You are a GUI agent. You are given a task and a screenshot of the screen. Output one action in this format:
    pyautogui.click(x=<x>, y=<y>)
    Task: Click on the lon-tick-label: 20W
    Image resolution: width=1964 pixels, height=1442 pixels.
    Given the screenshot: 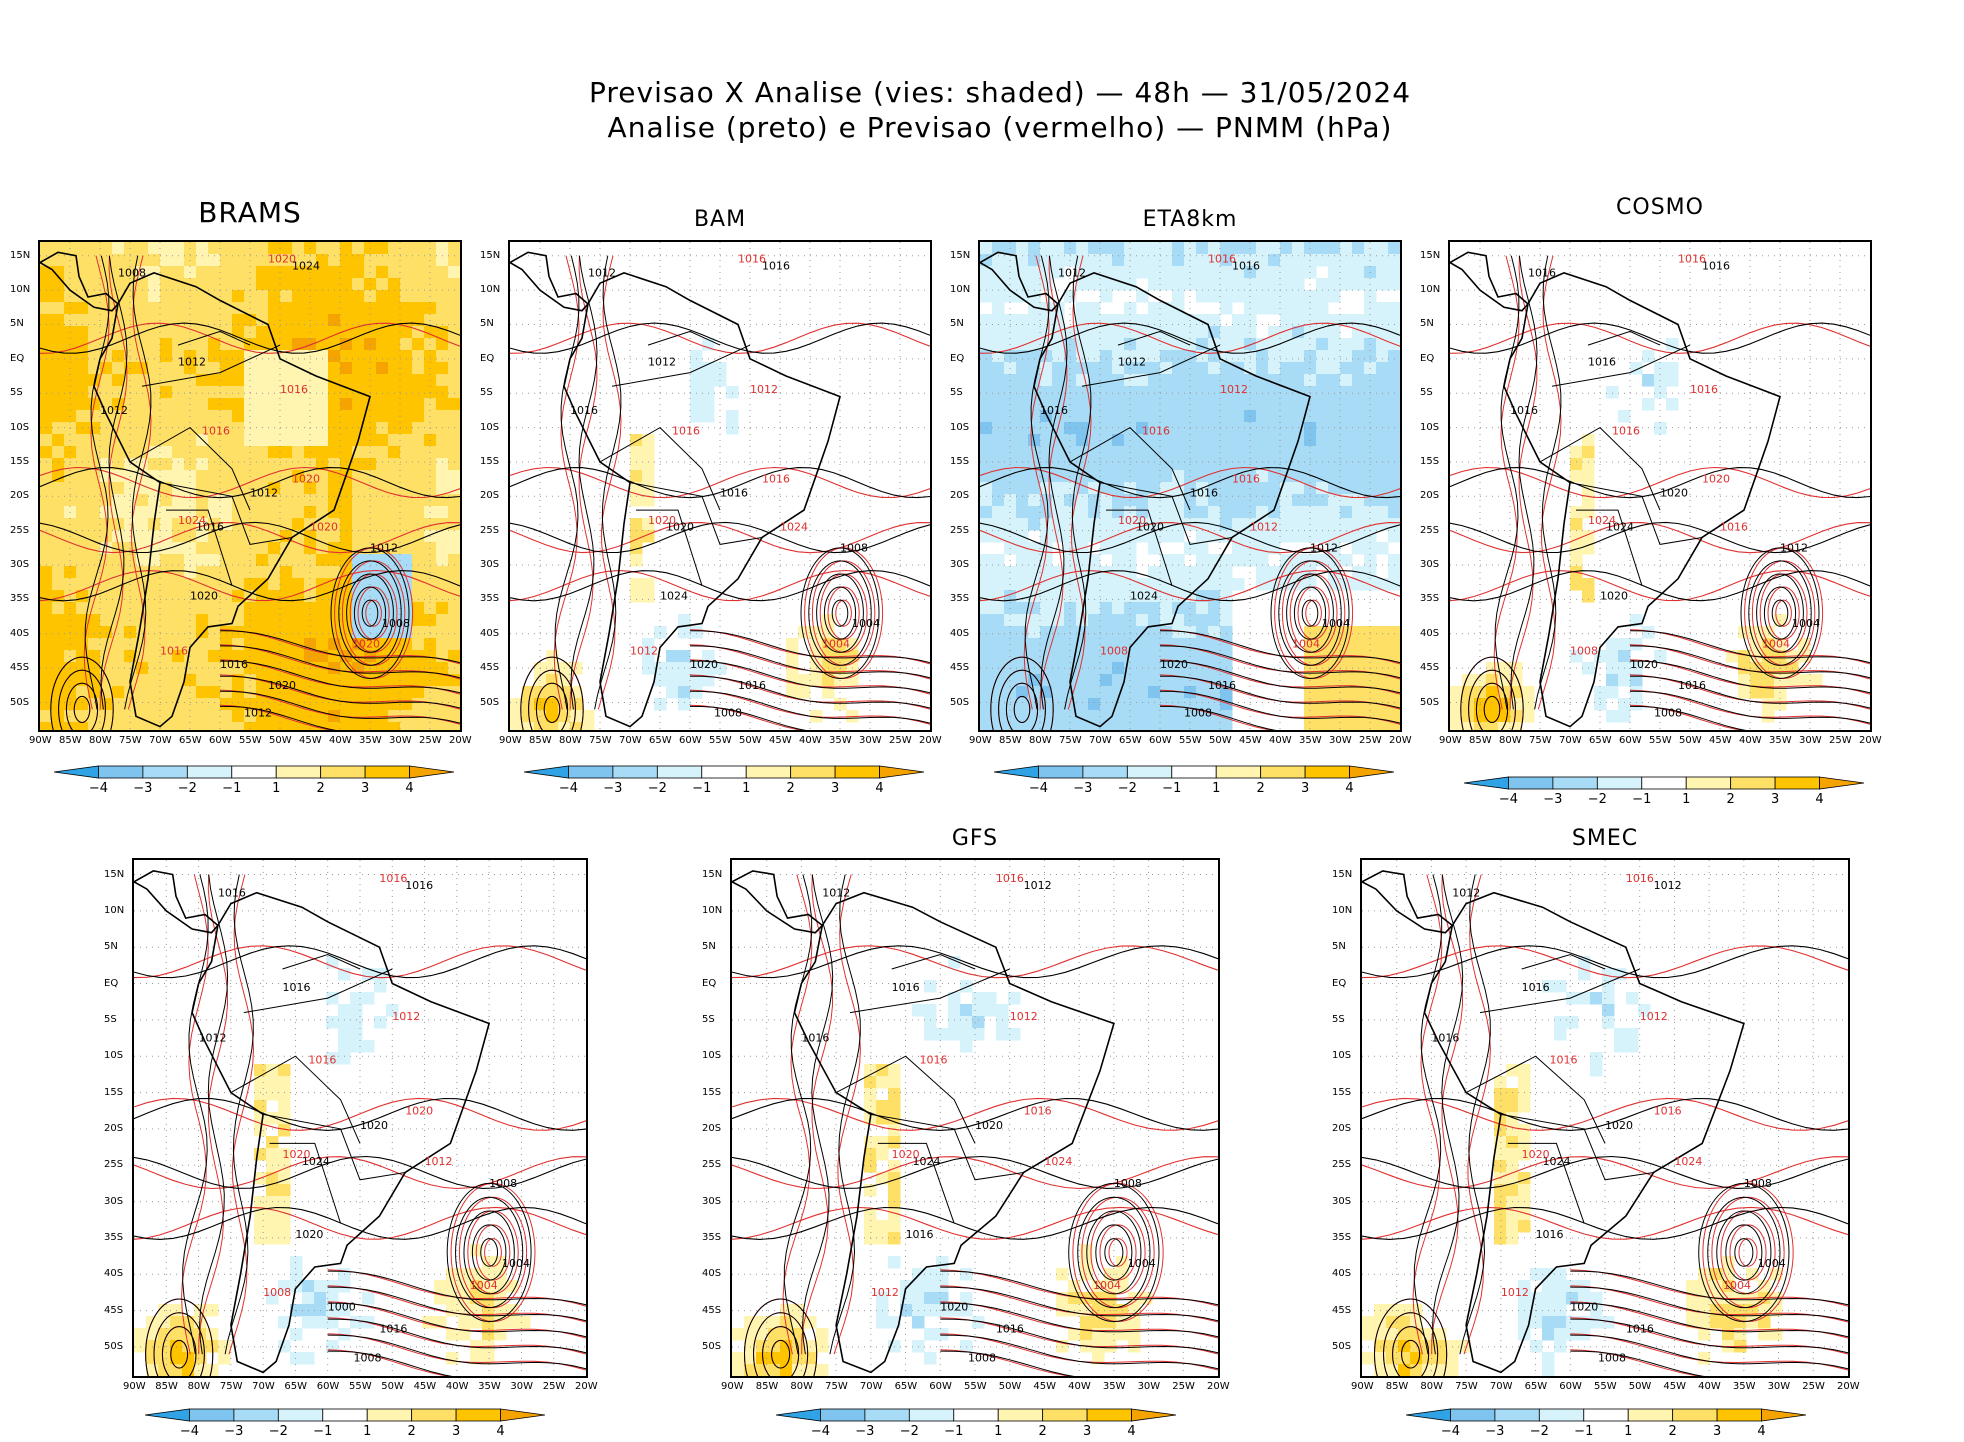 What is the action you would take?
    pyautogui.click(x=1218, y=1386)
    